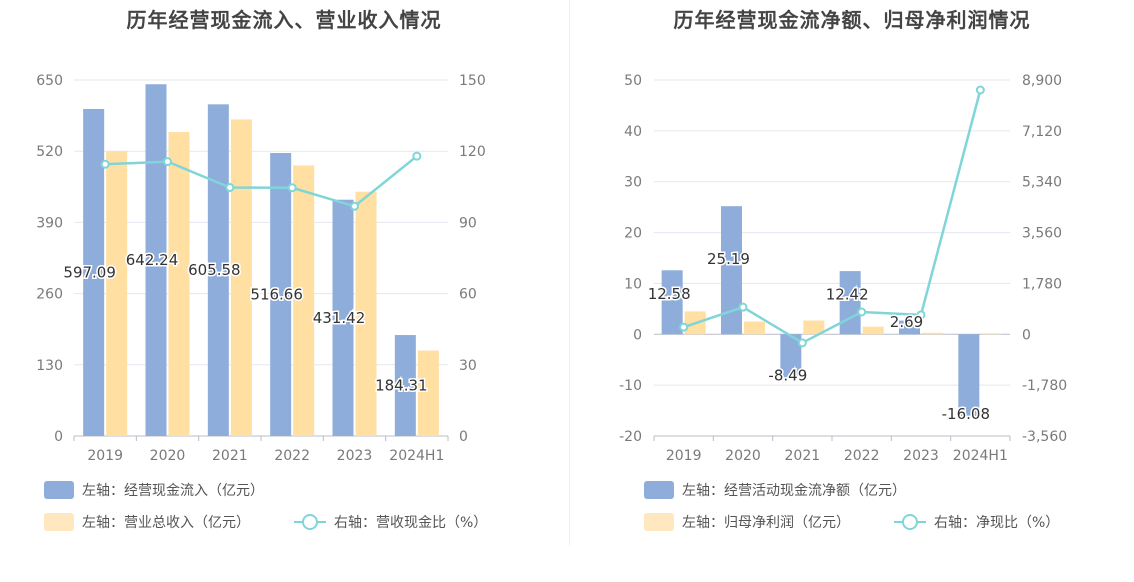  What do you see at coordinates (49, 366) in the screenshot?
I see `y-left-tick-label: 130` at bounding box center [49, 366].